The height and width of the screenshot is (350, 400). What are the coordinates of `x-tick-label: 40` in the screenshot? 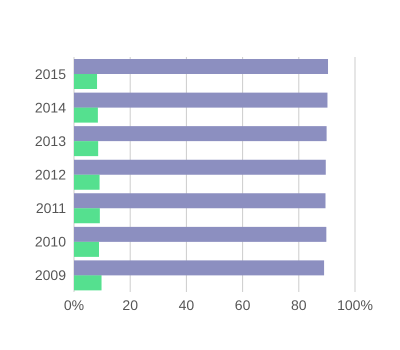 It's located at (186, 304).